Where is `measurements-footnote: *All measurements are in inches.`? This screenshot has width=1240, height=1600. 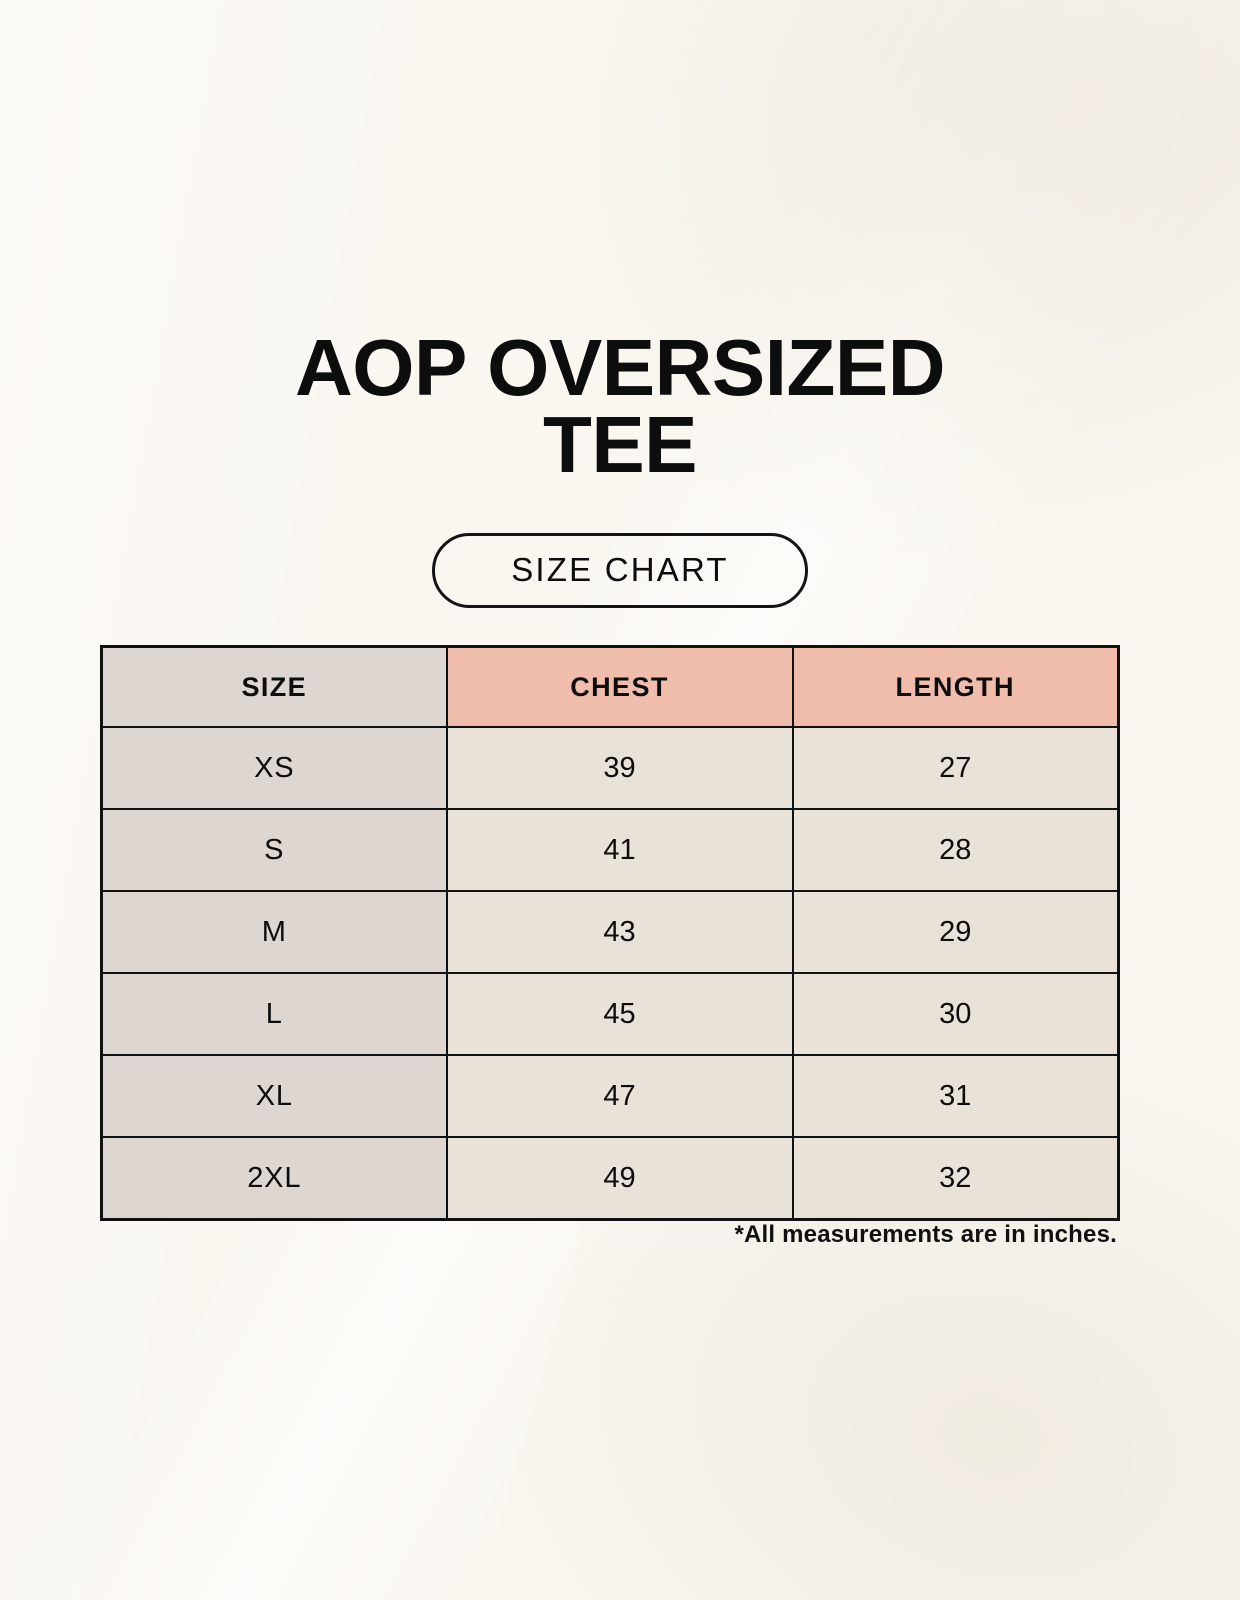 measurements-footnote: *All measurements are in inches. is located at coordinates (925, 1234).